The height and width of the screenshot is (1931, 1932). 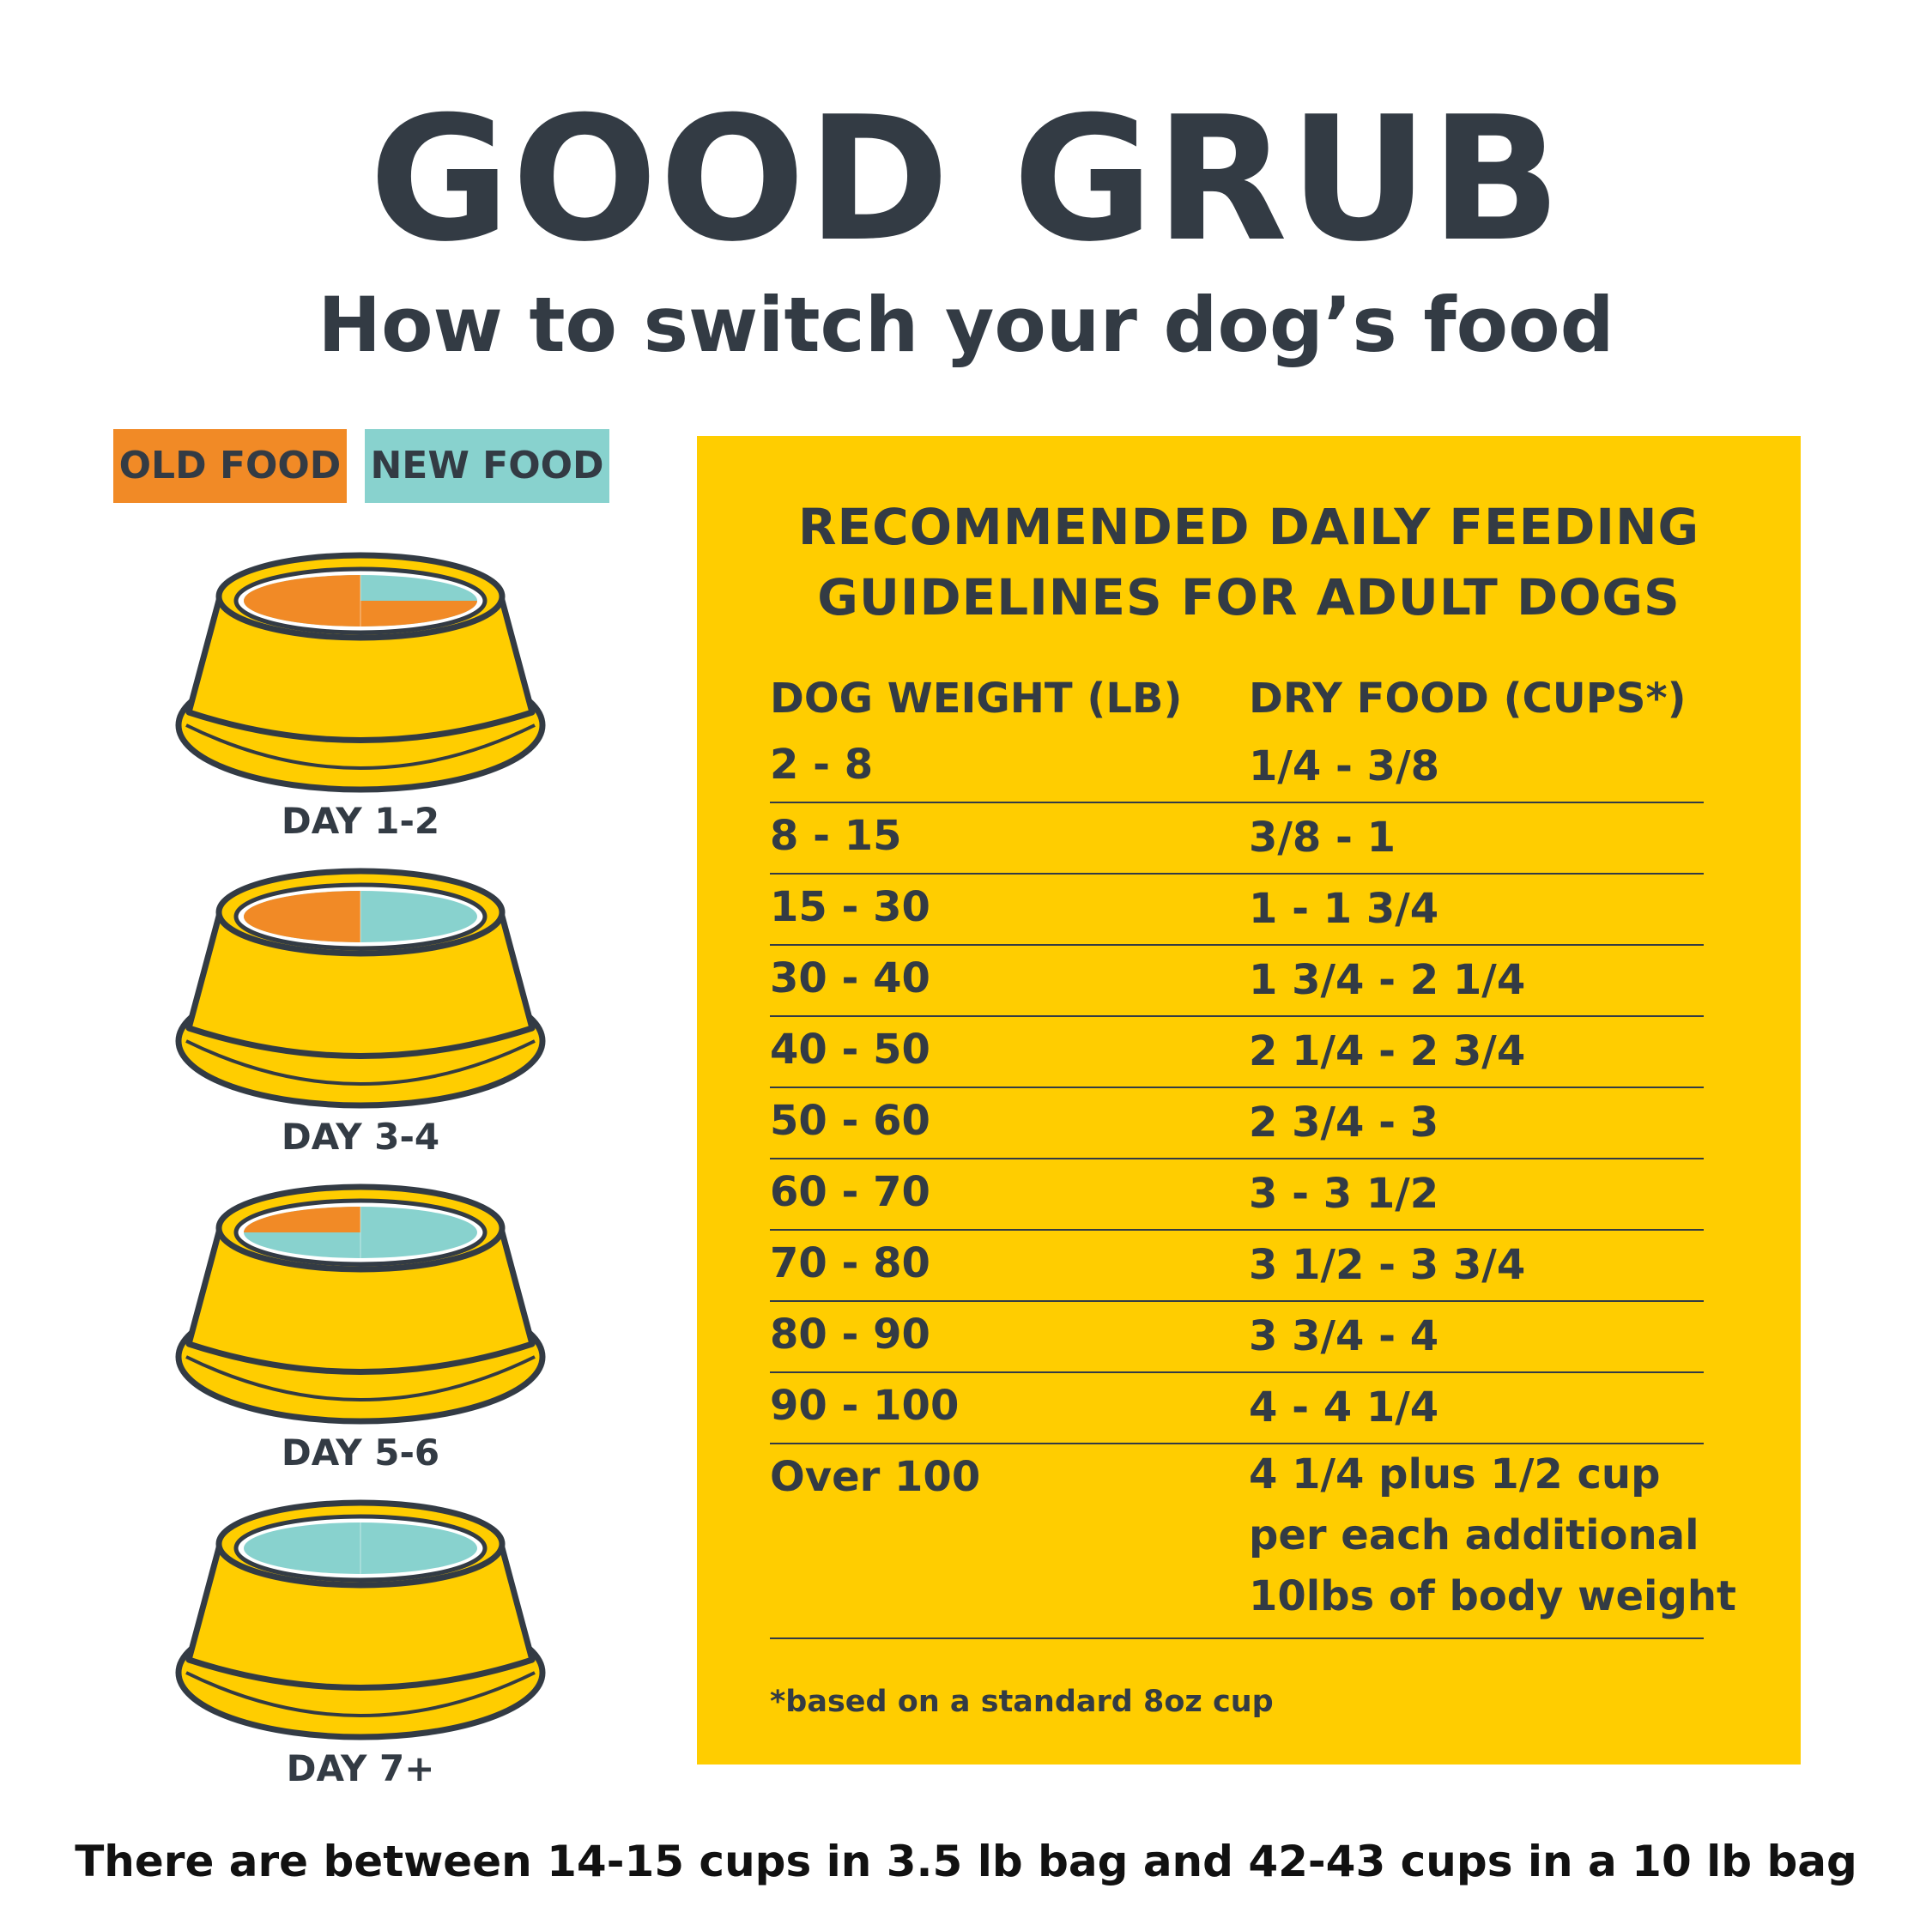 What do you see at coordinates (230, 466) in the screenshot?
I see `legend-old-food: OLD FOOD` at bounding box center [230, 466].